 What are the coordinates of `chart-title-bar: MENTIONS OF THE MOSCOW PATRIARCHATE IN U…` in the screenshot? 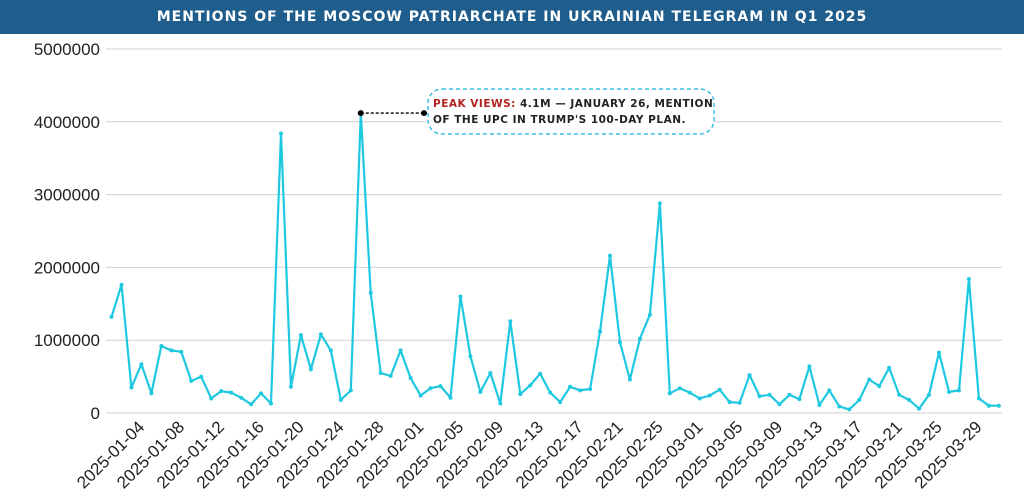 It's located at (512, 17).